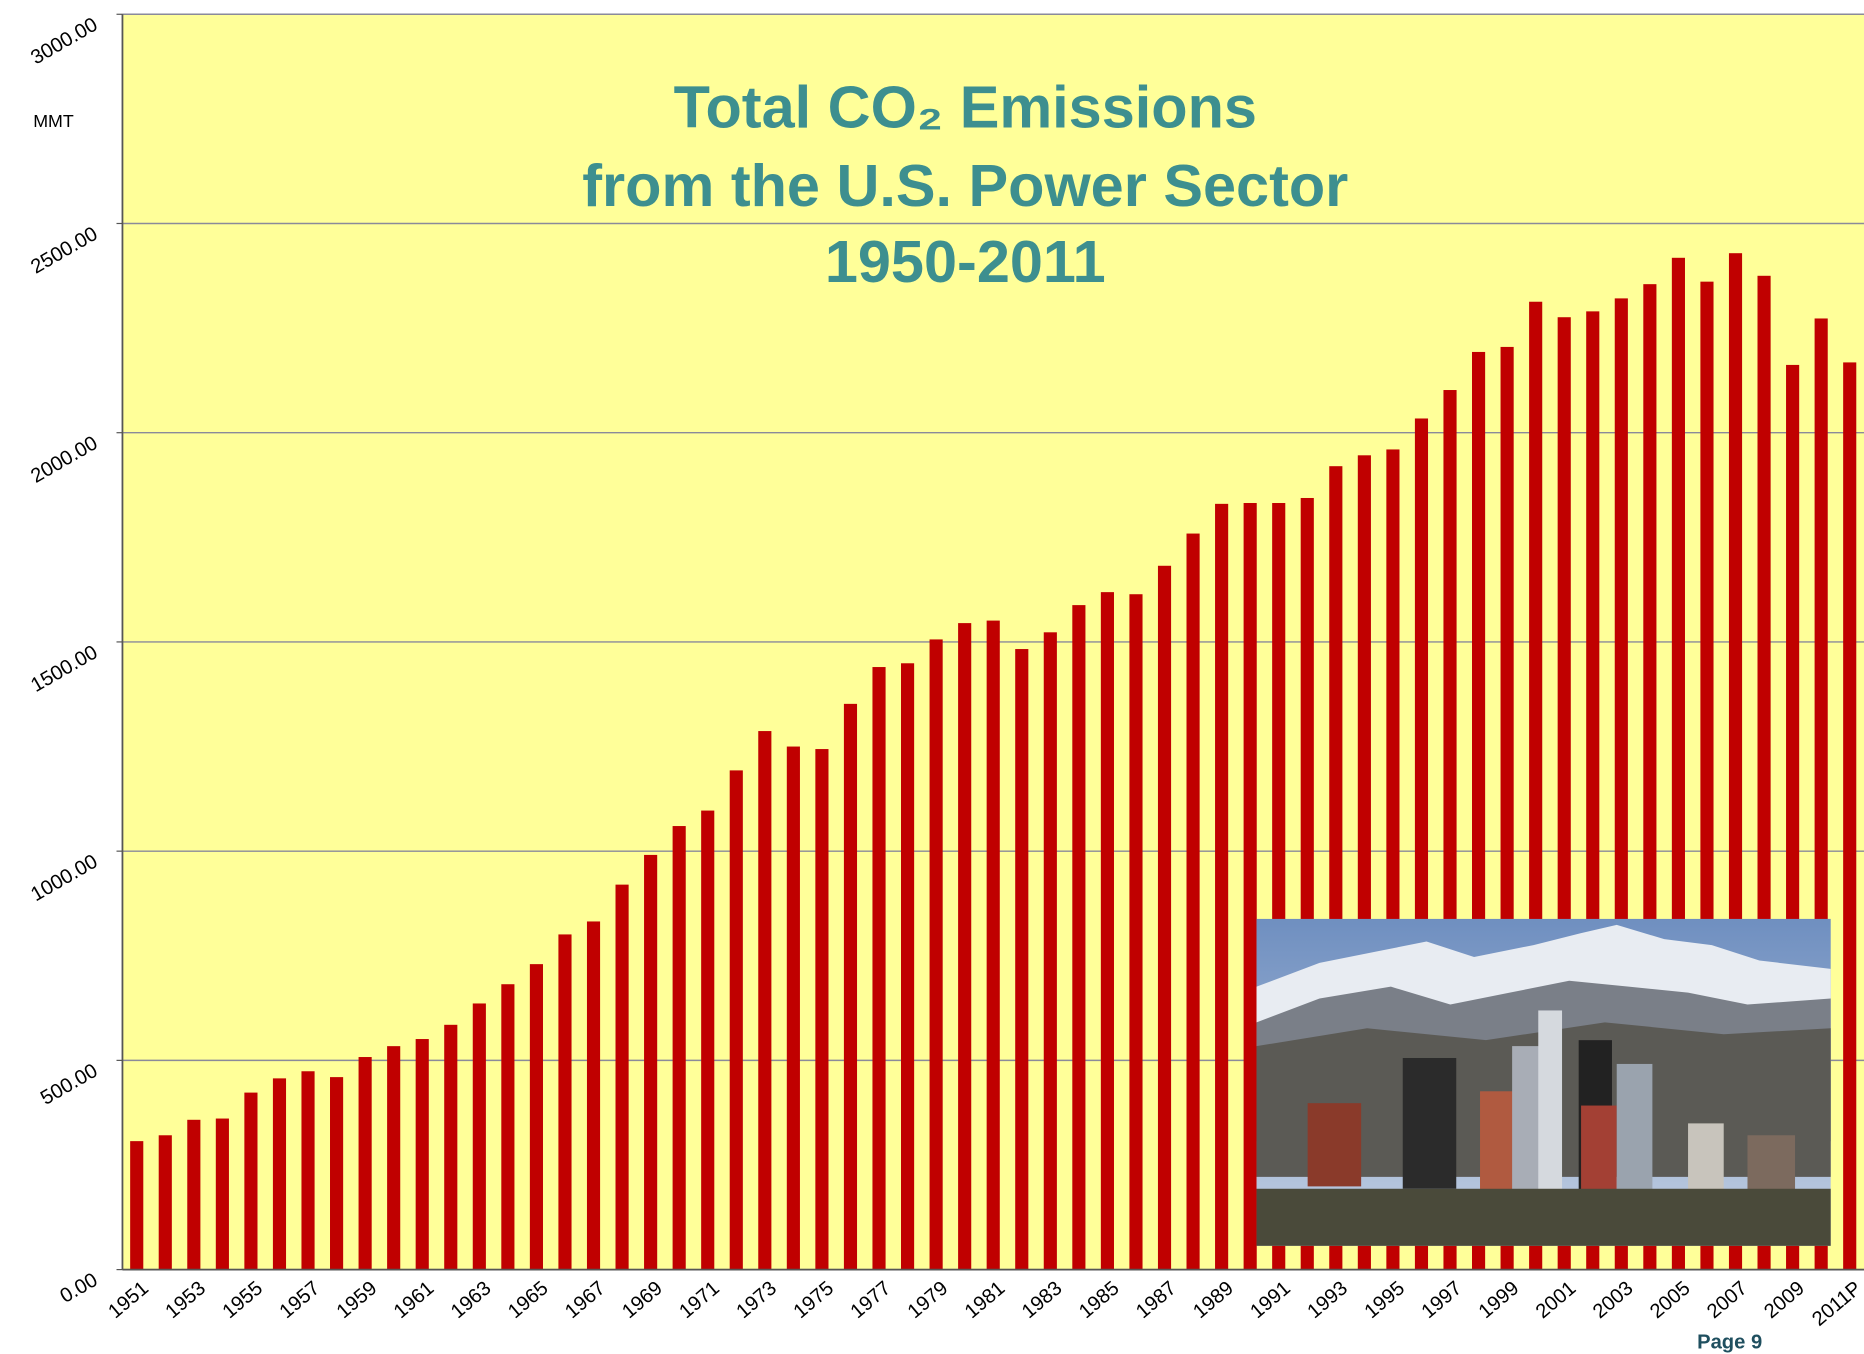 The width and height of the screenshot is (1864, 1354). What do you see at coordinates (1613, 1300) in the screenshot?
I see `x-tick-label: 2003` at bounding box center [1613, 1300].